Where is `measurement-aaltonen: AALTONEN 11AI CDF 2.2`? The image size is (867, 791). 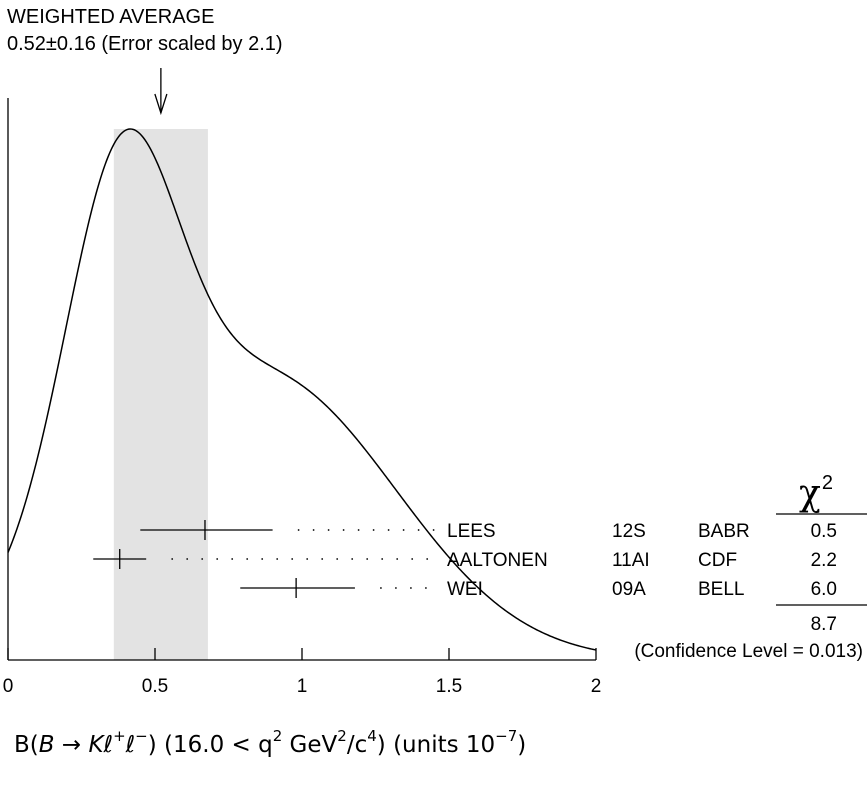 measurement-aaltonen: AALTONEN 11AI CDF 2.2 is located at coordinates (465, 560).